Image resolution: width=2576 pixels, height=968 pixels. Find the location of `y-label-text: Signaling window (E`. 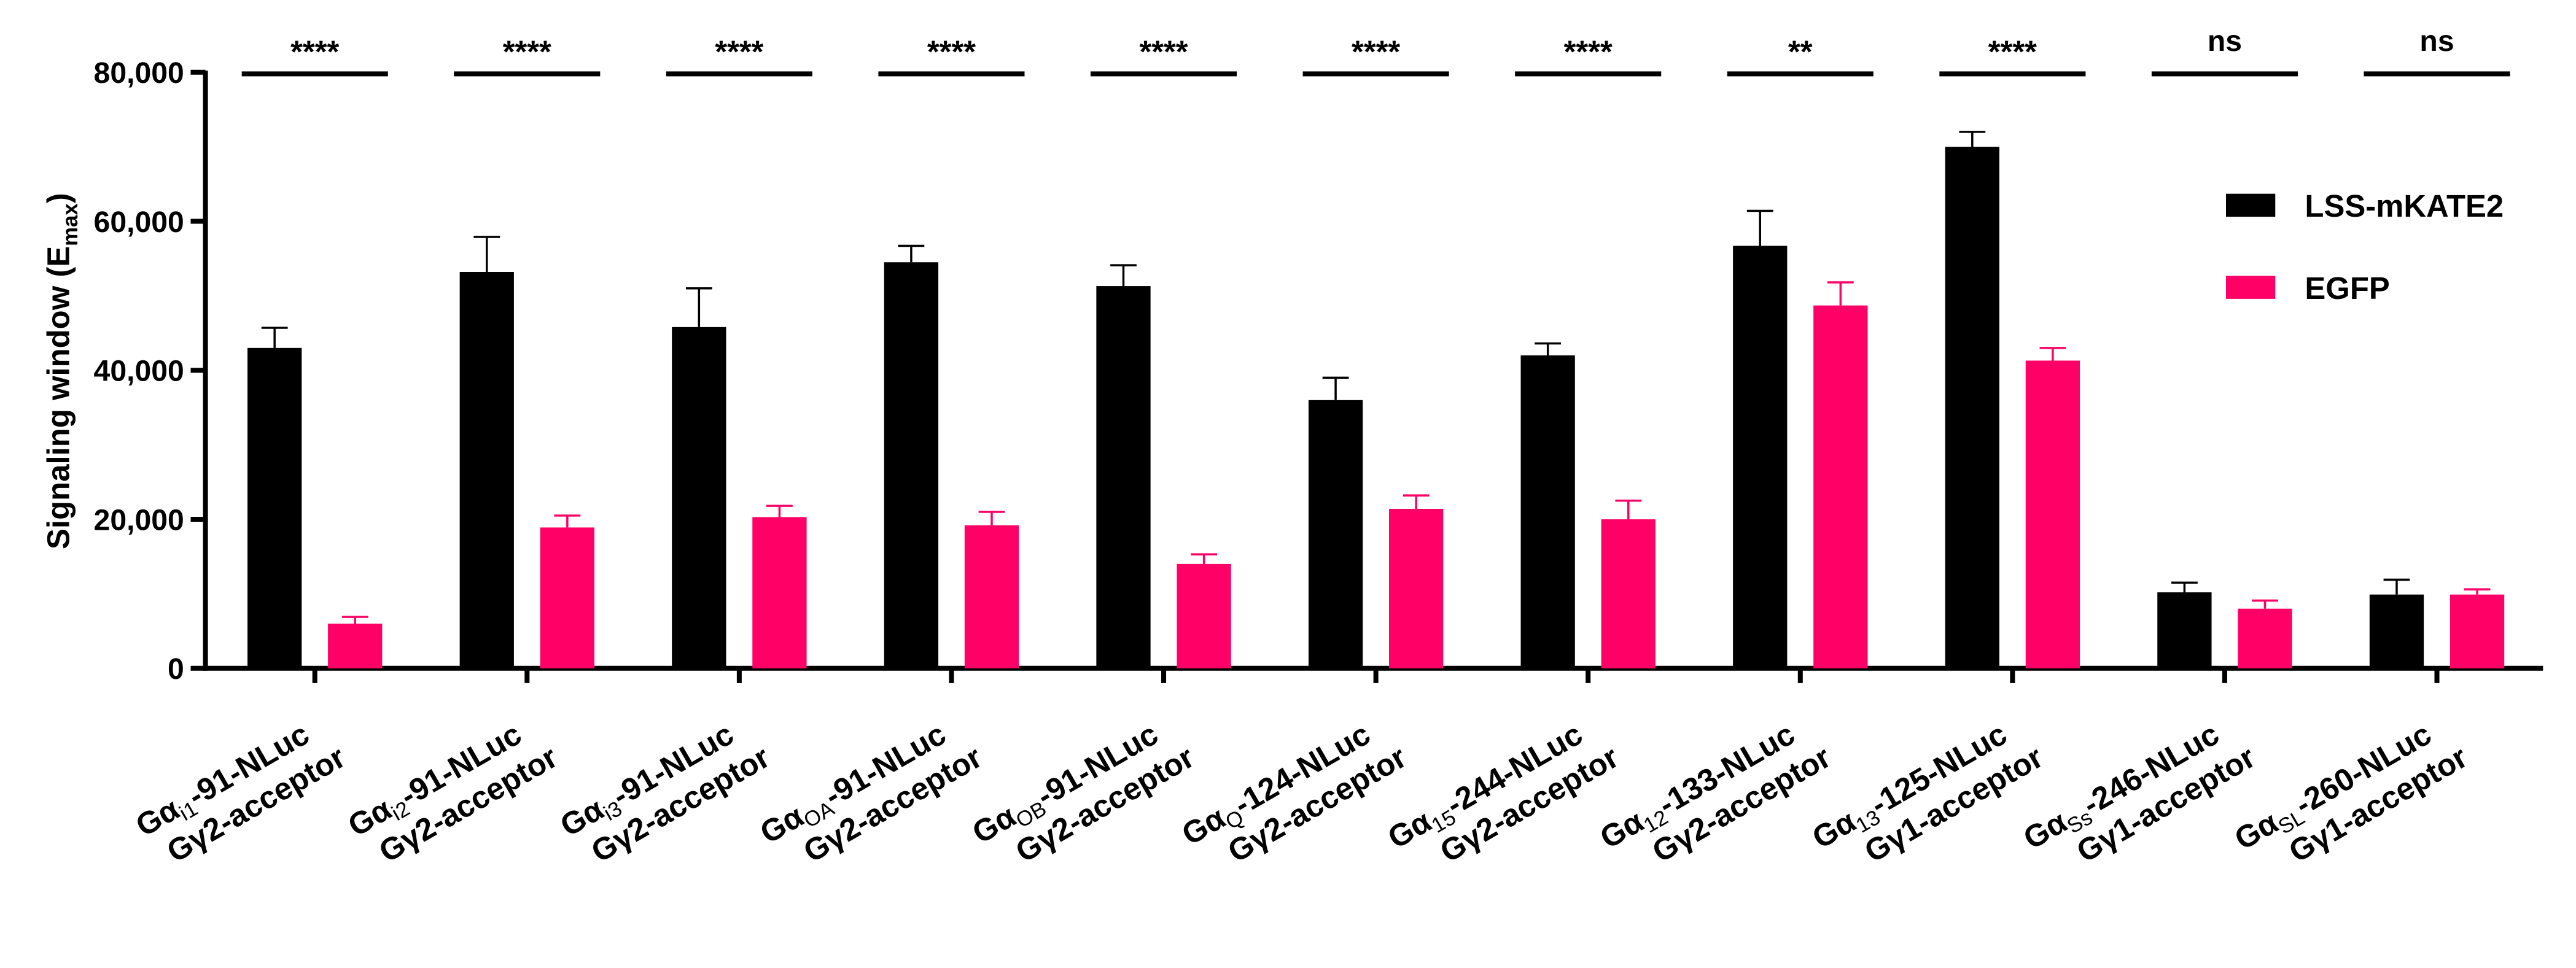

y-label-text: Signaling window (E is located at coordinates (58, 397).